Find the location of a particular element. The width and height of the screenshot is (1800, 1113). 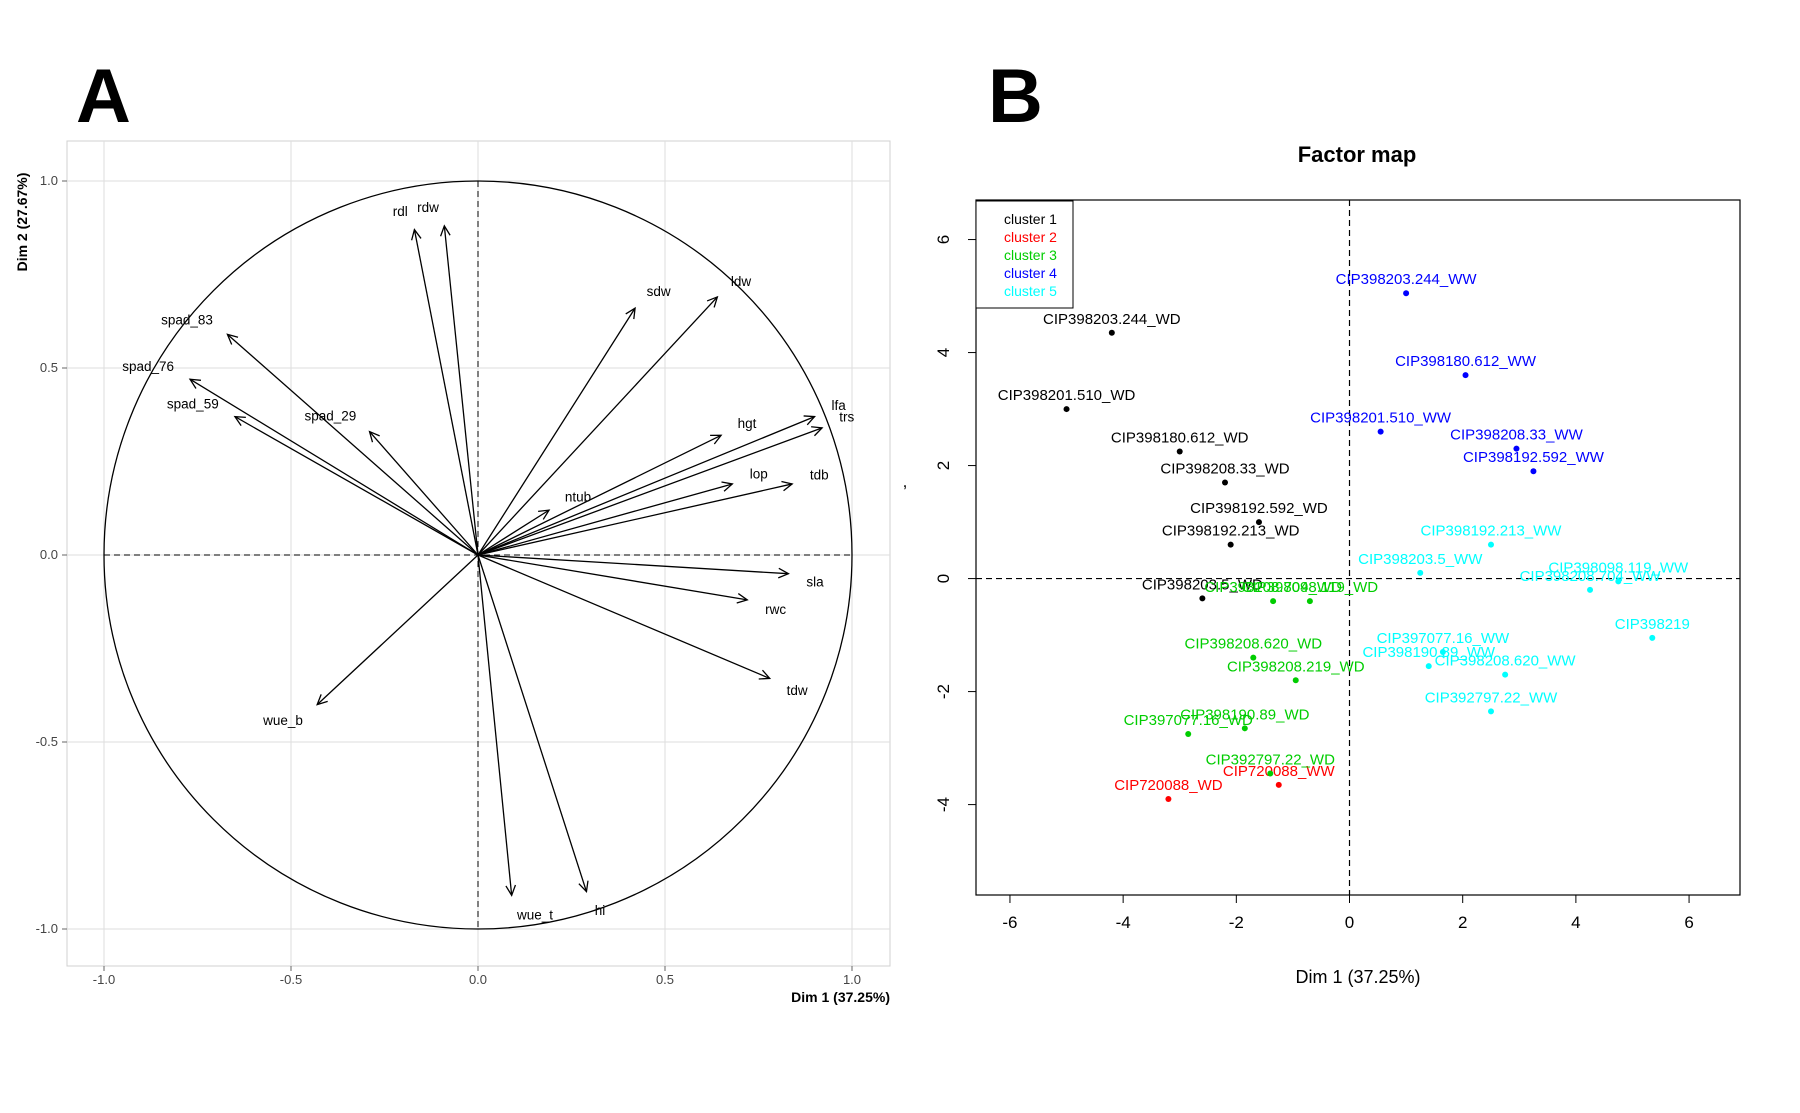

point-CIP398192.592_WW is located at coordinates (1533, 471).